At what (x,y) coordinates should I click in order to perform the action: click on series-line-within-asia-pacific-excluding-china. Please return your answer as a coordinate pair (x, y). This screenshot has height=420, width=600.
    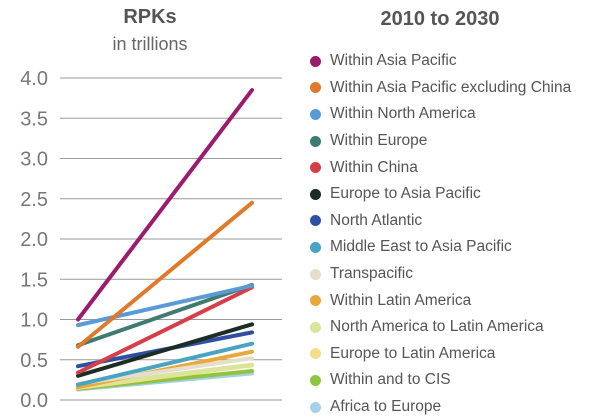
    Looking at the image, I should click on (165, 274).